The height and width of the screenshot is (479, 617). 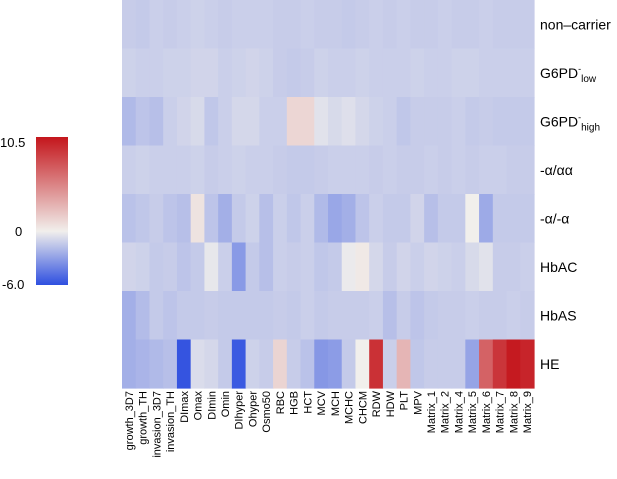 I want to click on row-label: G6PD-low, so click(x=568, y=74).